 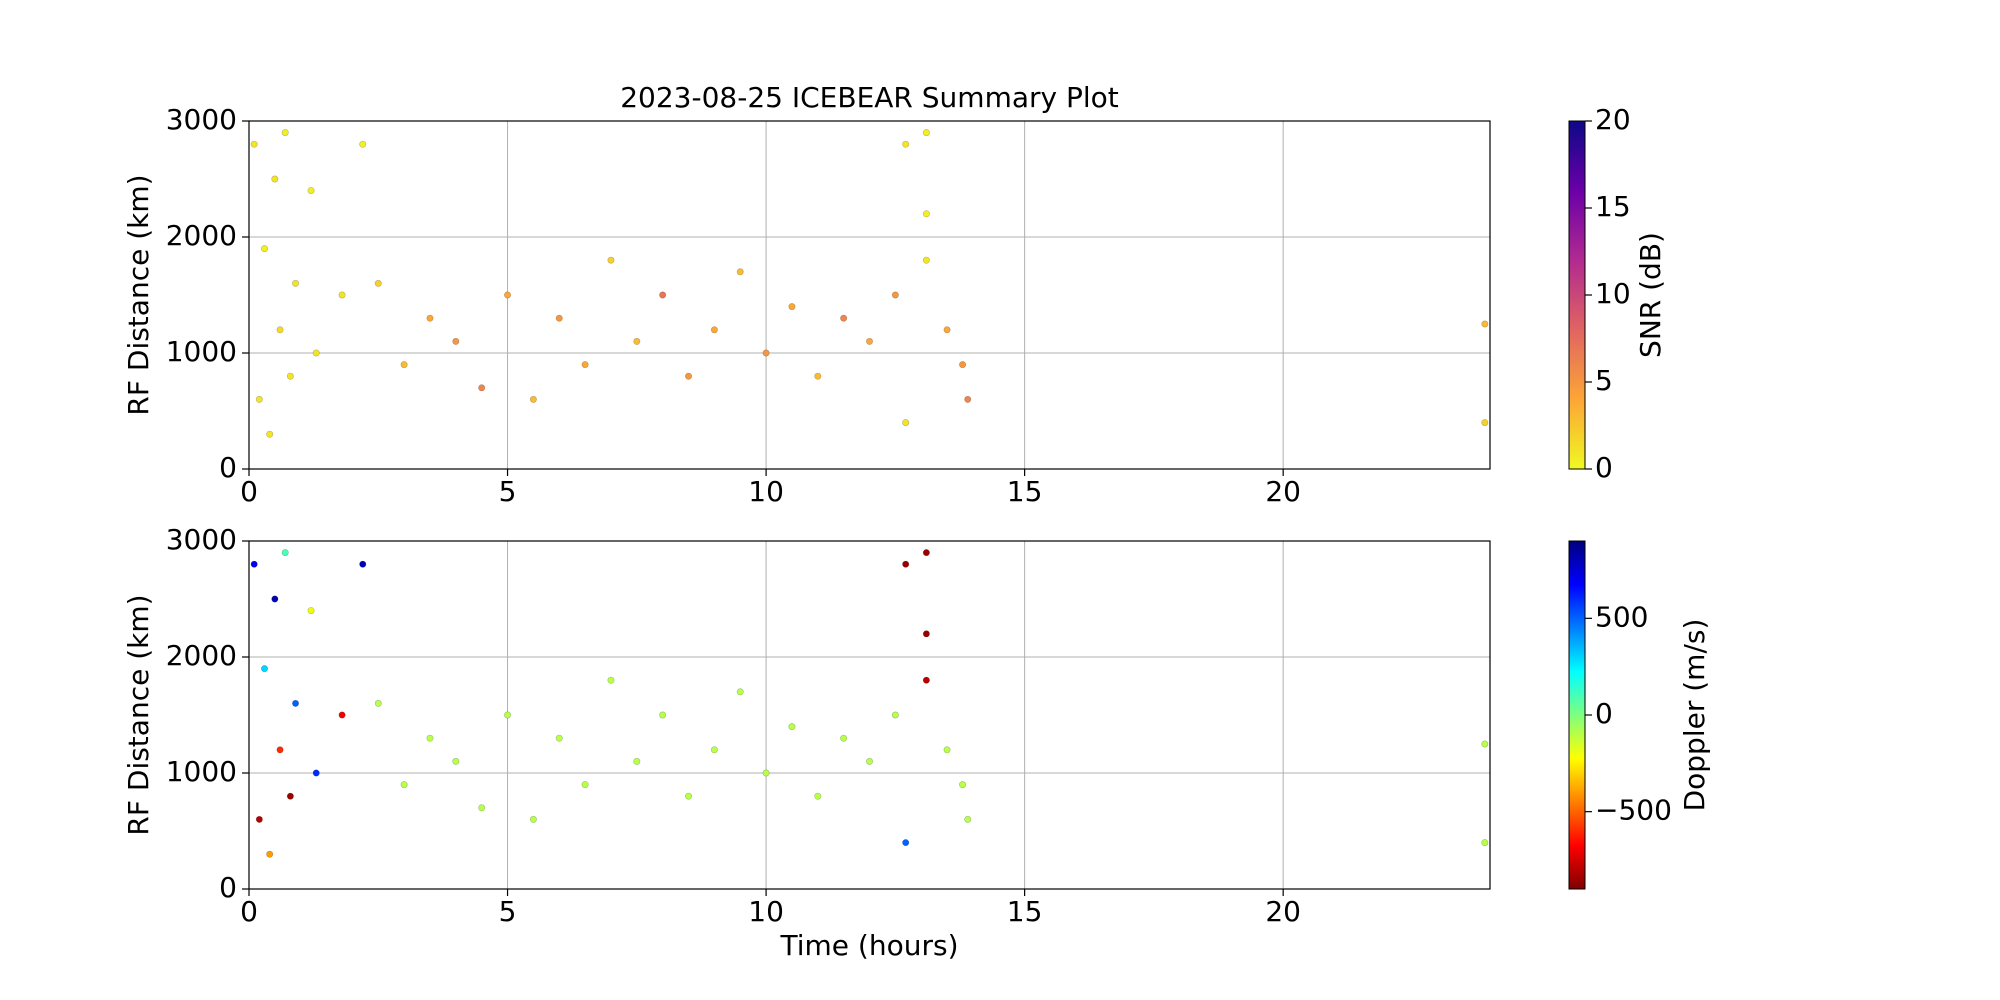 I want to click on colorbar-tick-label: 500, so click(x=1621, y=616).